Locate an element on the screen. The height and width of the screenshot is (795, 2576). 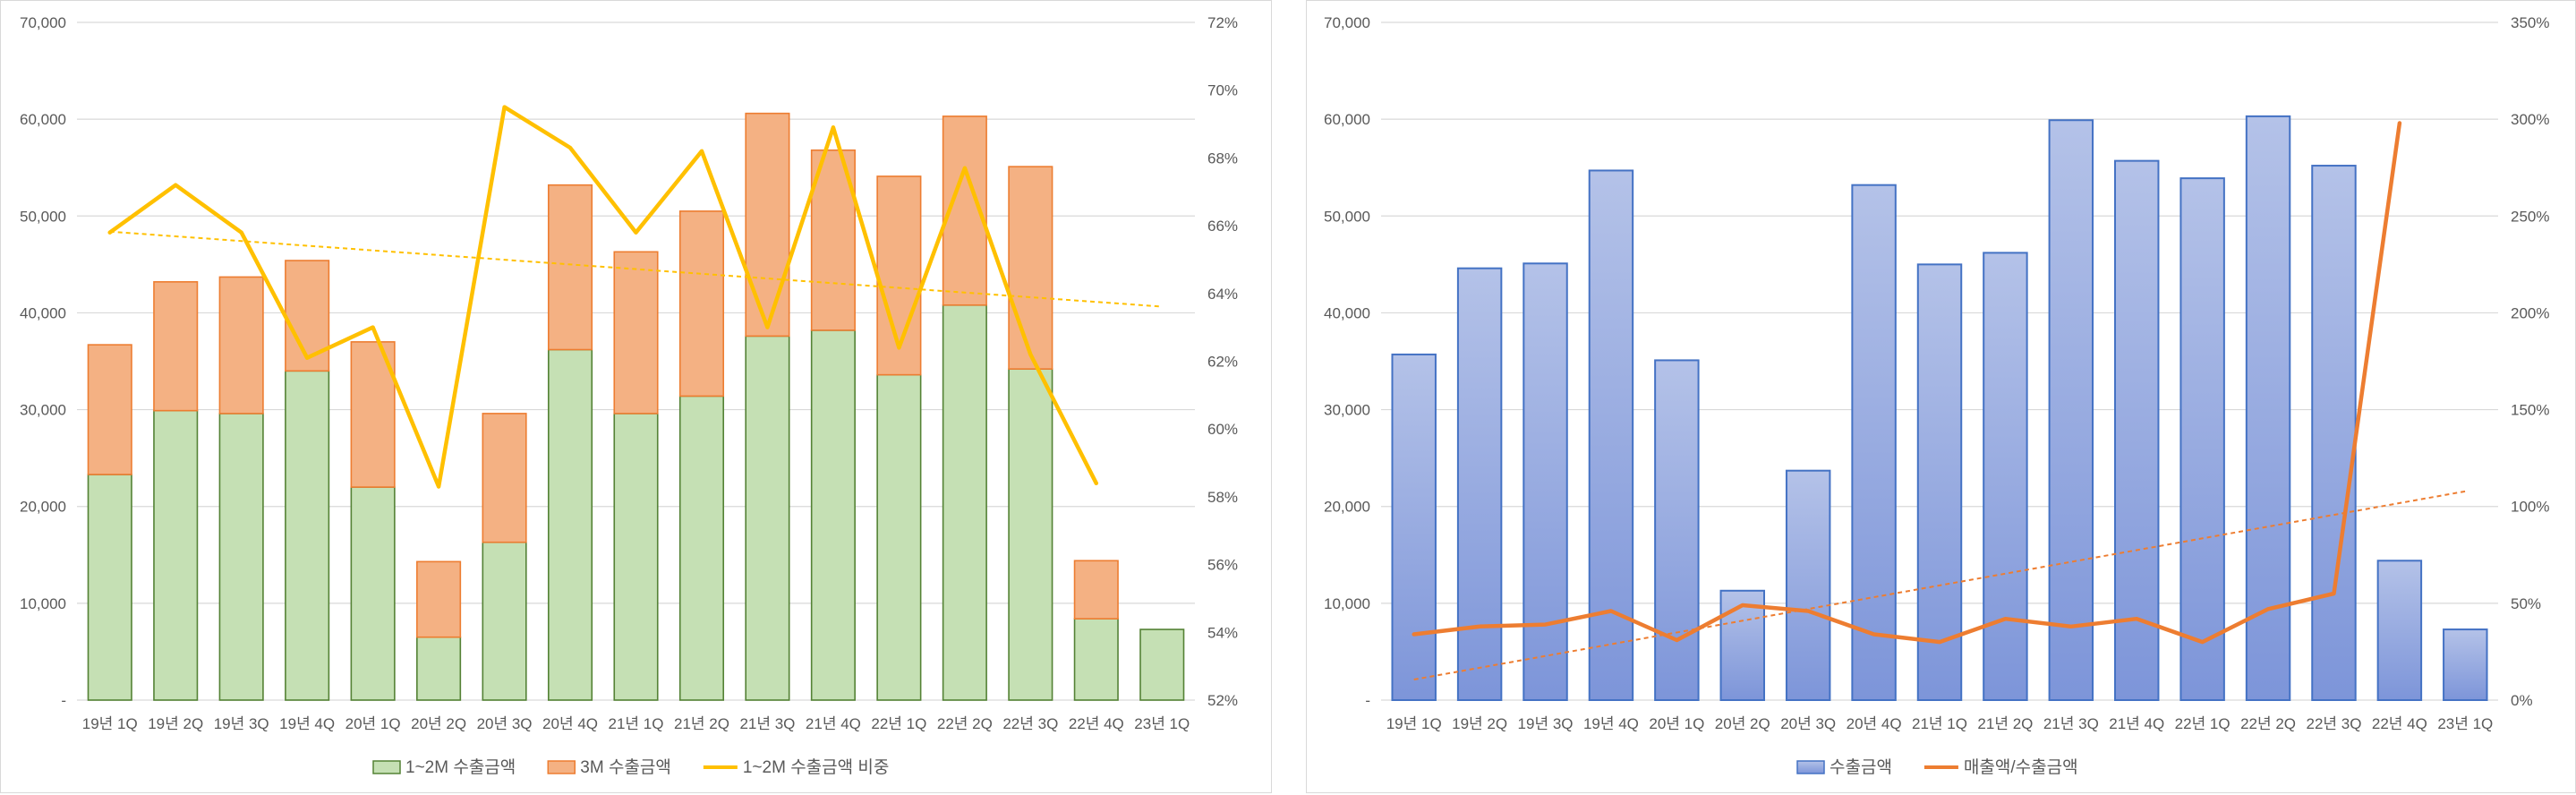
y-tick-label-right: 68% is located at coordinates (1222, 158).